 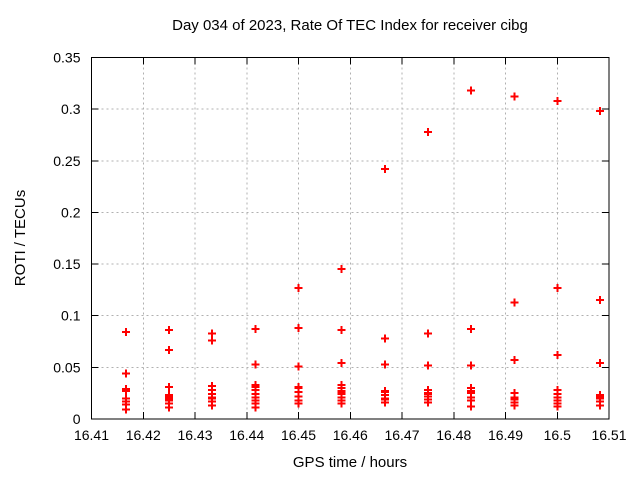 I want to click on y-tick-label: 0.05, so click(x=66, y=367).